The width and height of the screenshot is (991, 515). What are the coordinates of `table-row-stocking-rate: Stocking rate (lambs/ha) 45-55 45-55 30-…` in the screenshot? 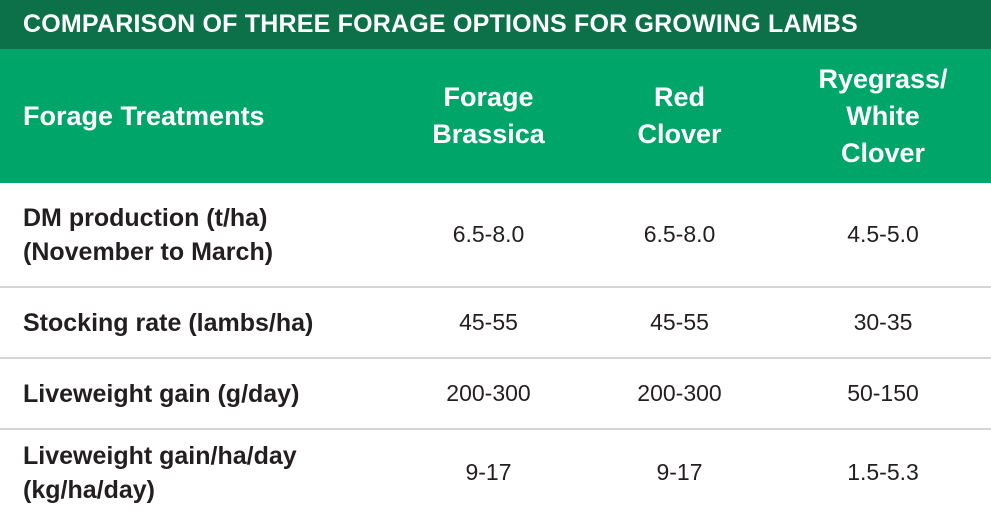 It's located at (495, 323).